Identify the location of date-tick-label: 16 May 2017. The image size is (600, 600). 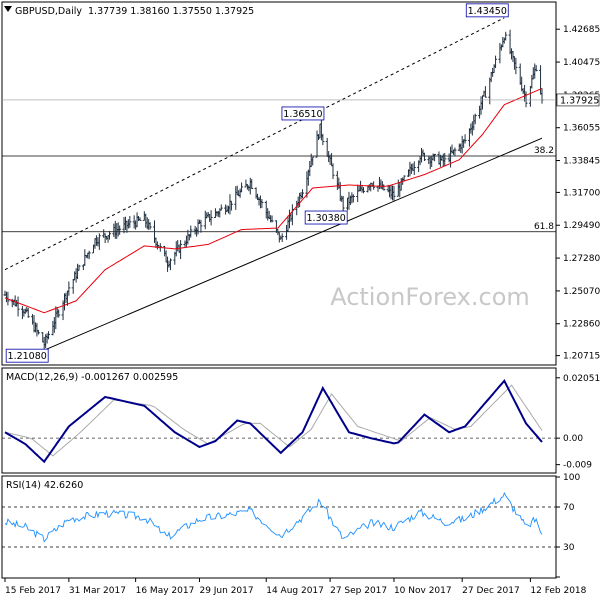
(165, 591).